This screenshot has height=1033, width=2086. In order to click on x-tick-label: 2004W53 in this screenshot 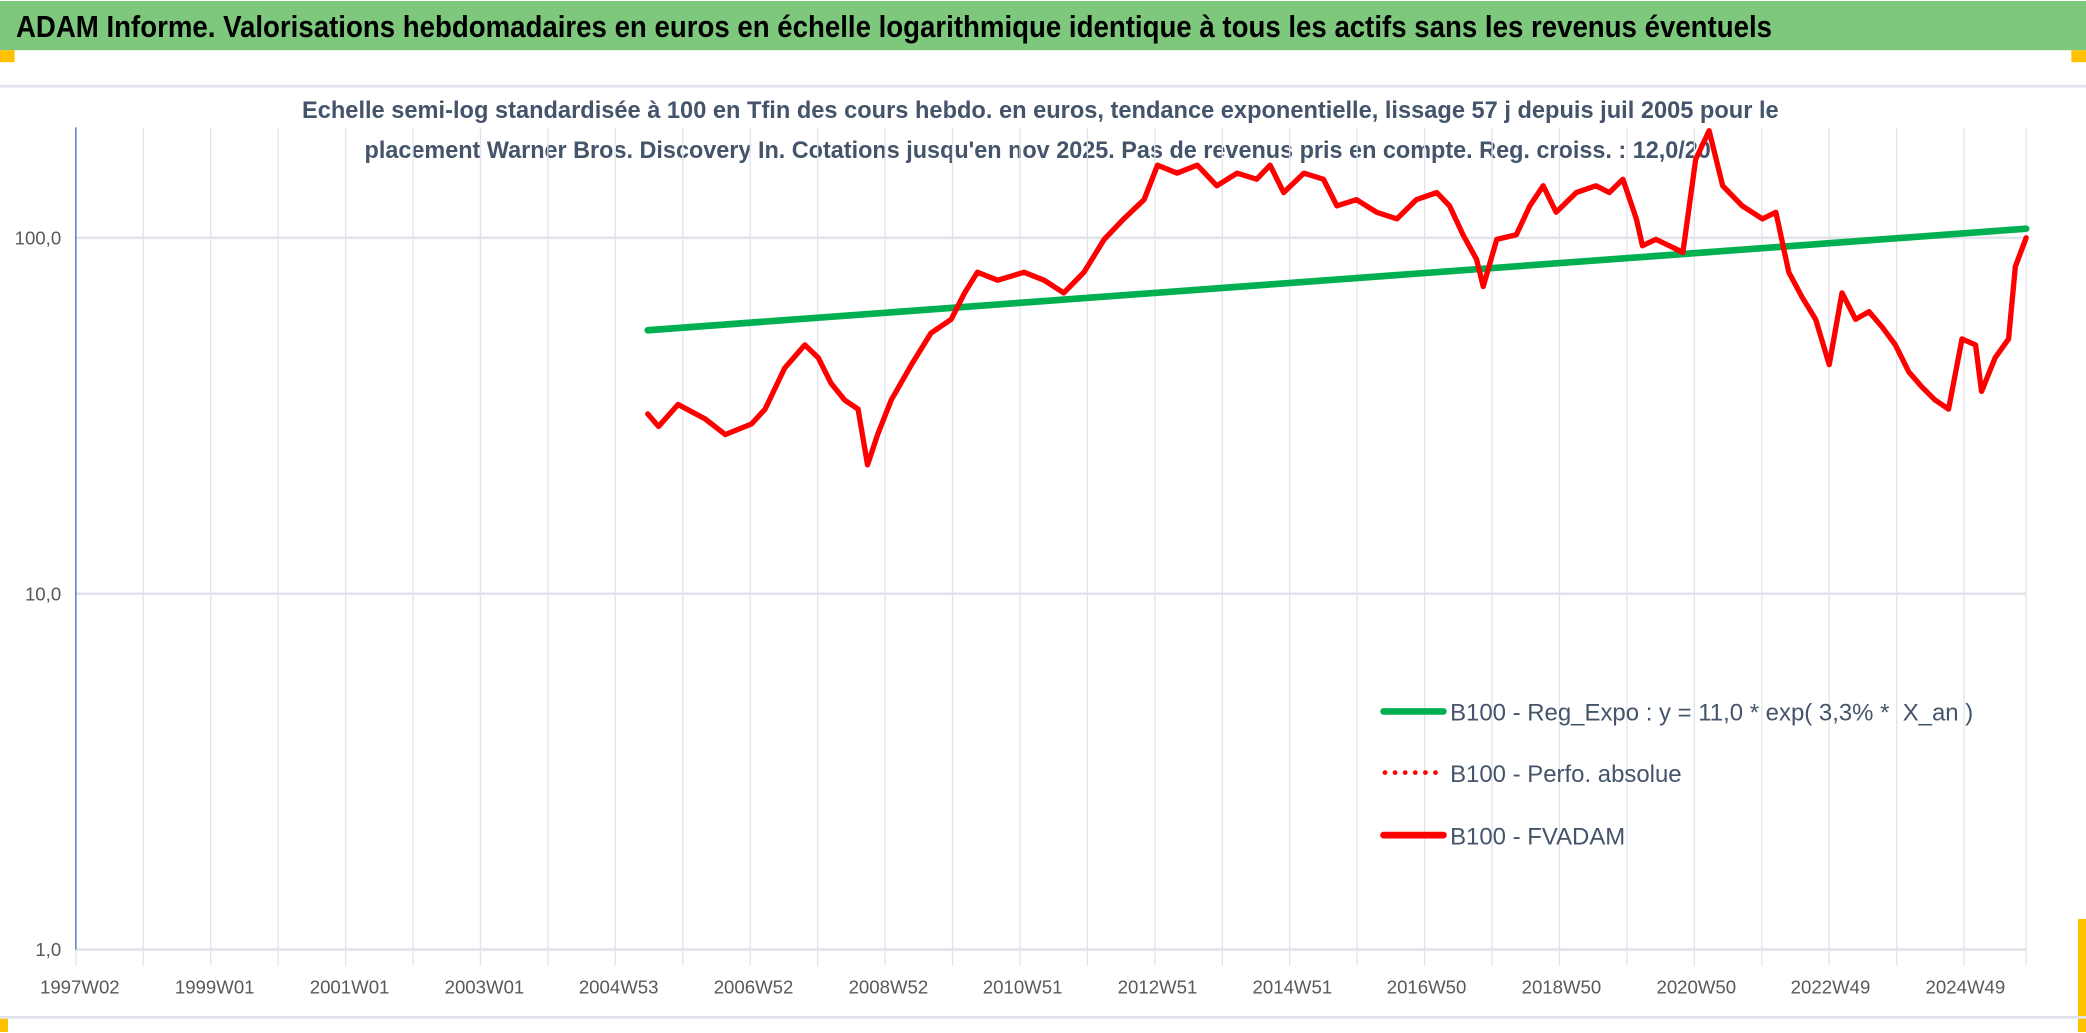, I will do `click(619, 986)`.